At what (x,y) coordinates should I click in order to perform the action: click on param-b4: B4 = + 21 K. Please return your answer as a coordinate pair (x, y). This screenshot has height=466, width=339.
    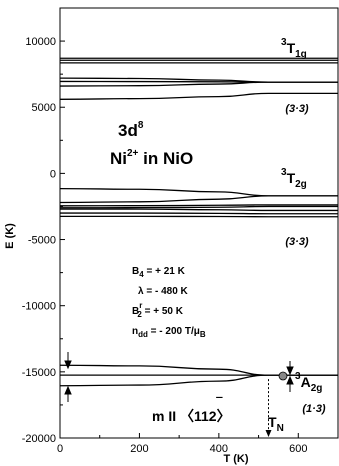
    Looking at the image, I should click on (159, 272).